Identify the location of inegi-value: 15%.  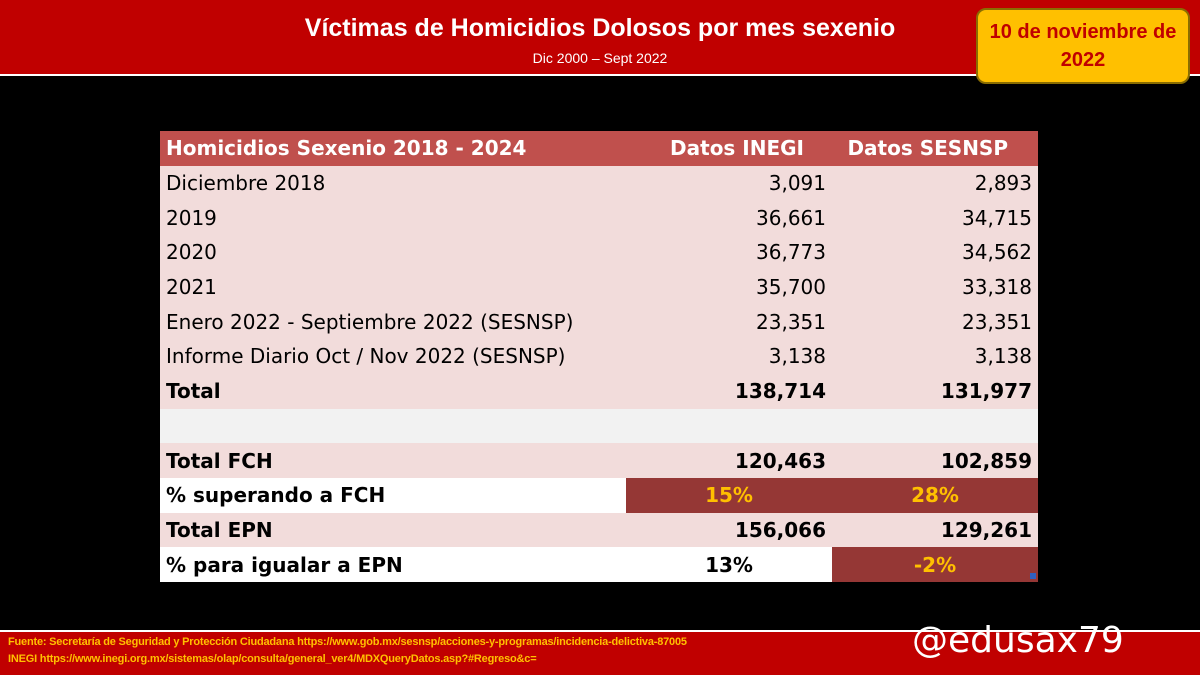
(729, 495).